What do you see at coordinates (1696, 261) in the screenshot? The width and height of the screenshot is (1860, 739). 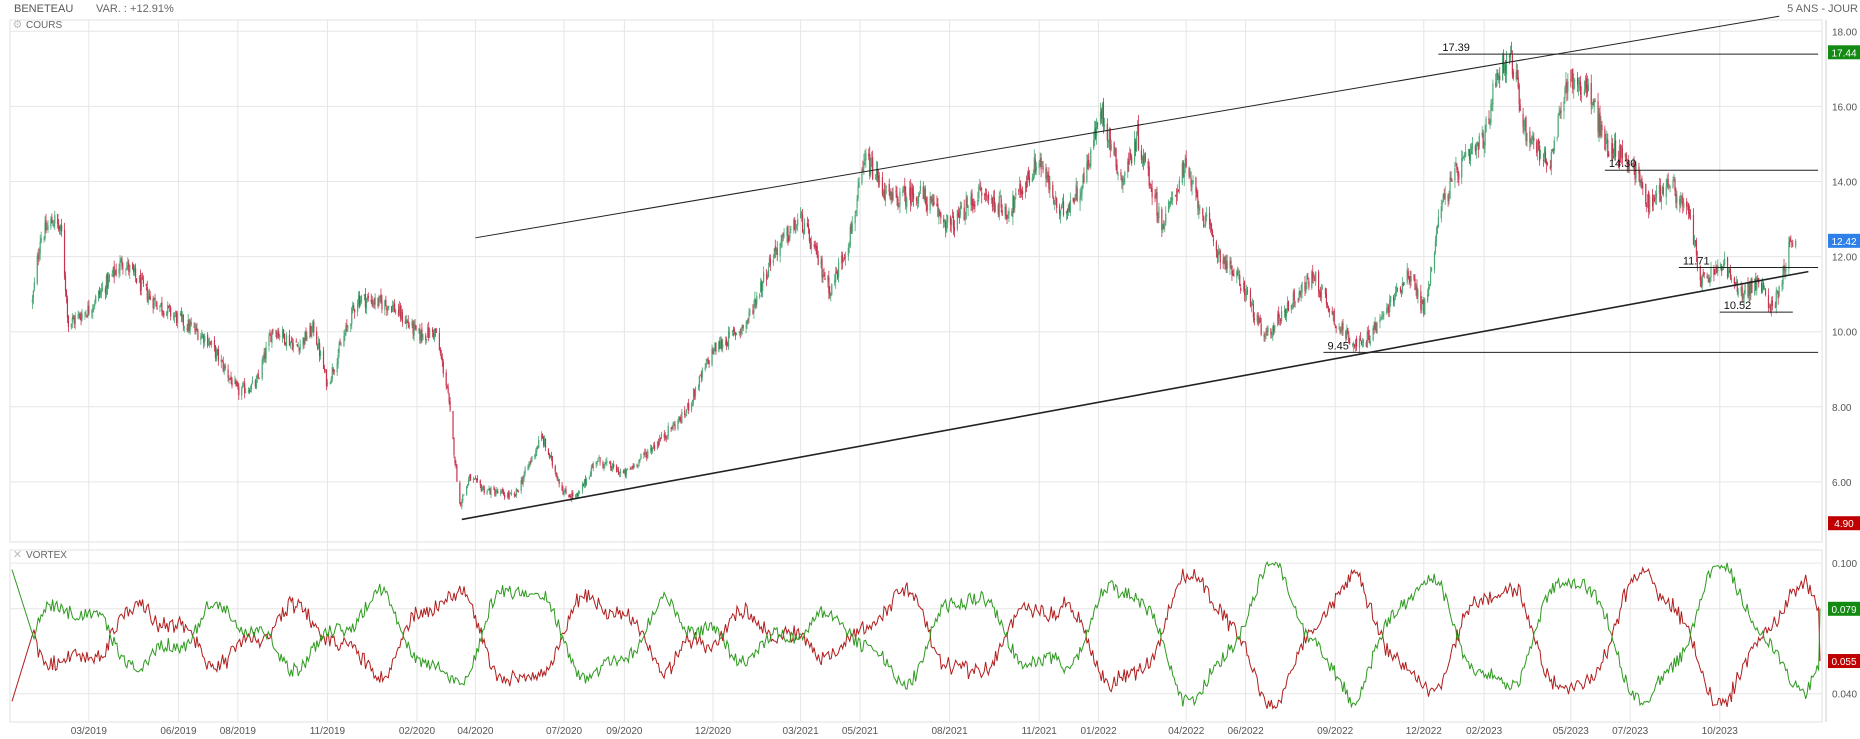 I see `level-label: 11.71` at bounding box center [1696, 261].